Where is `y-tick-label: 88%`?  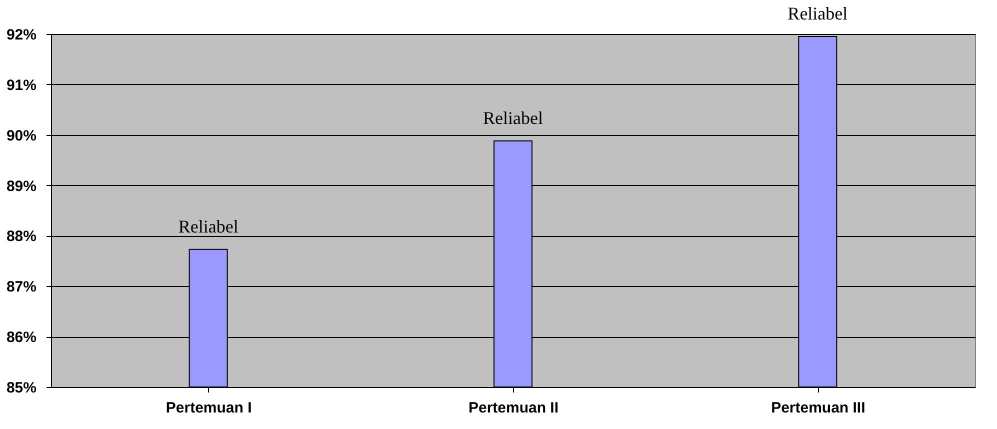 y-tick-label: 88% is located at coordinates (21, 237).